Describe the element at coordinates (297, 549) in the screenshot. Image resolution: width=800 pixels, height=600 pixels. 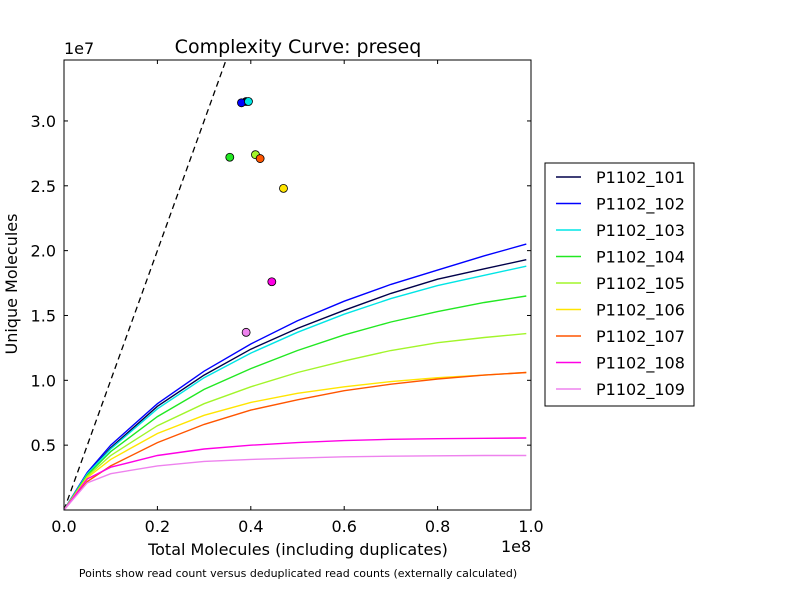
I see `x-axis-label: Total Molecules (including duplicates)` at that location.